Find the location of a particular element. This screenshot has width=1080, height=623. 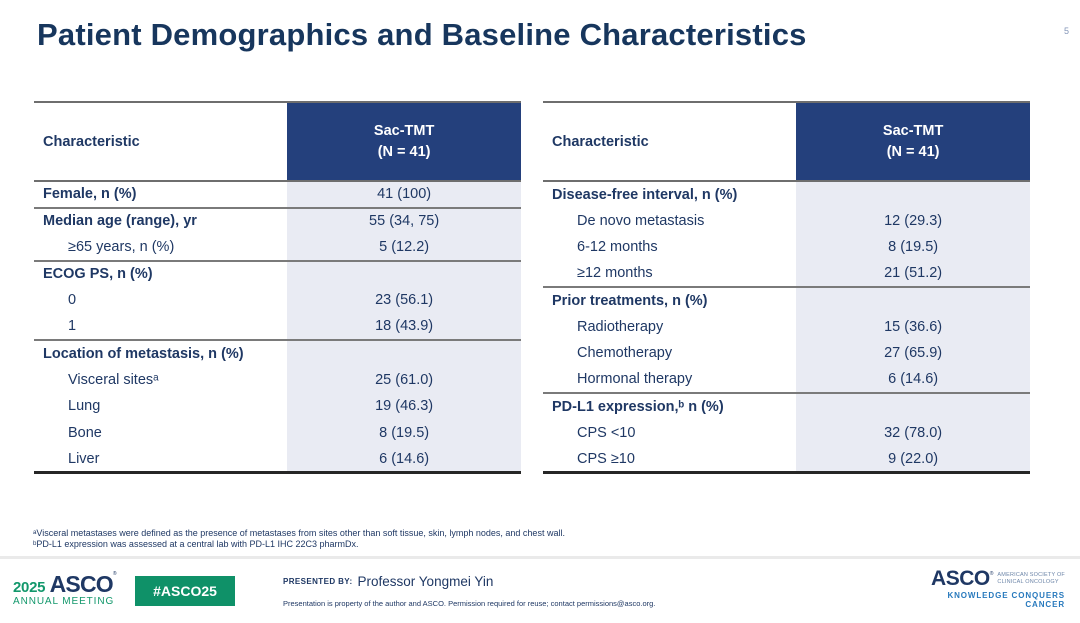

table-row: Visceral sitesᵃ 25 (61.0) is located at coordinates (277, 379).